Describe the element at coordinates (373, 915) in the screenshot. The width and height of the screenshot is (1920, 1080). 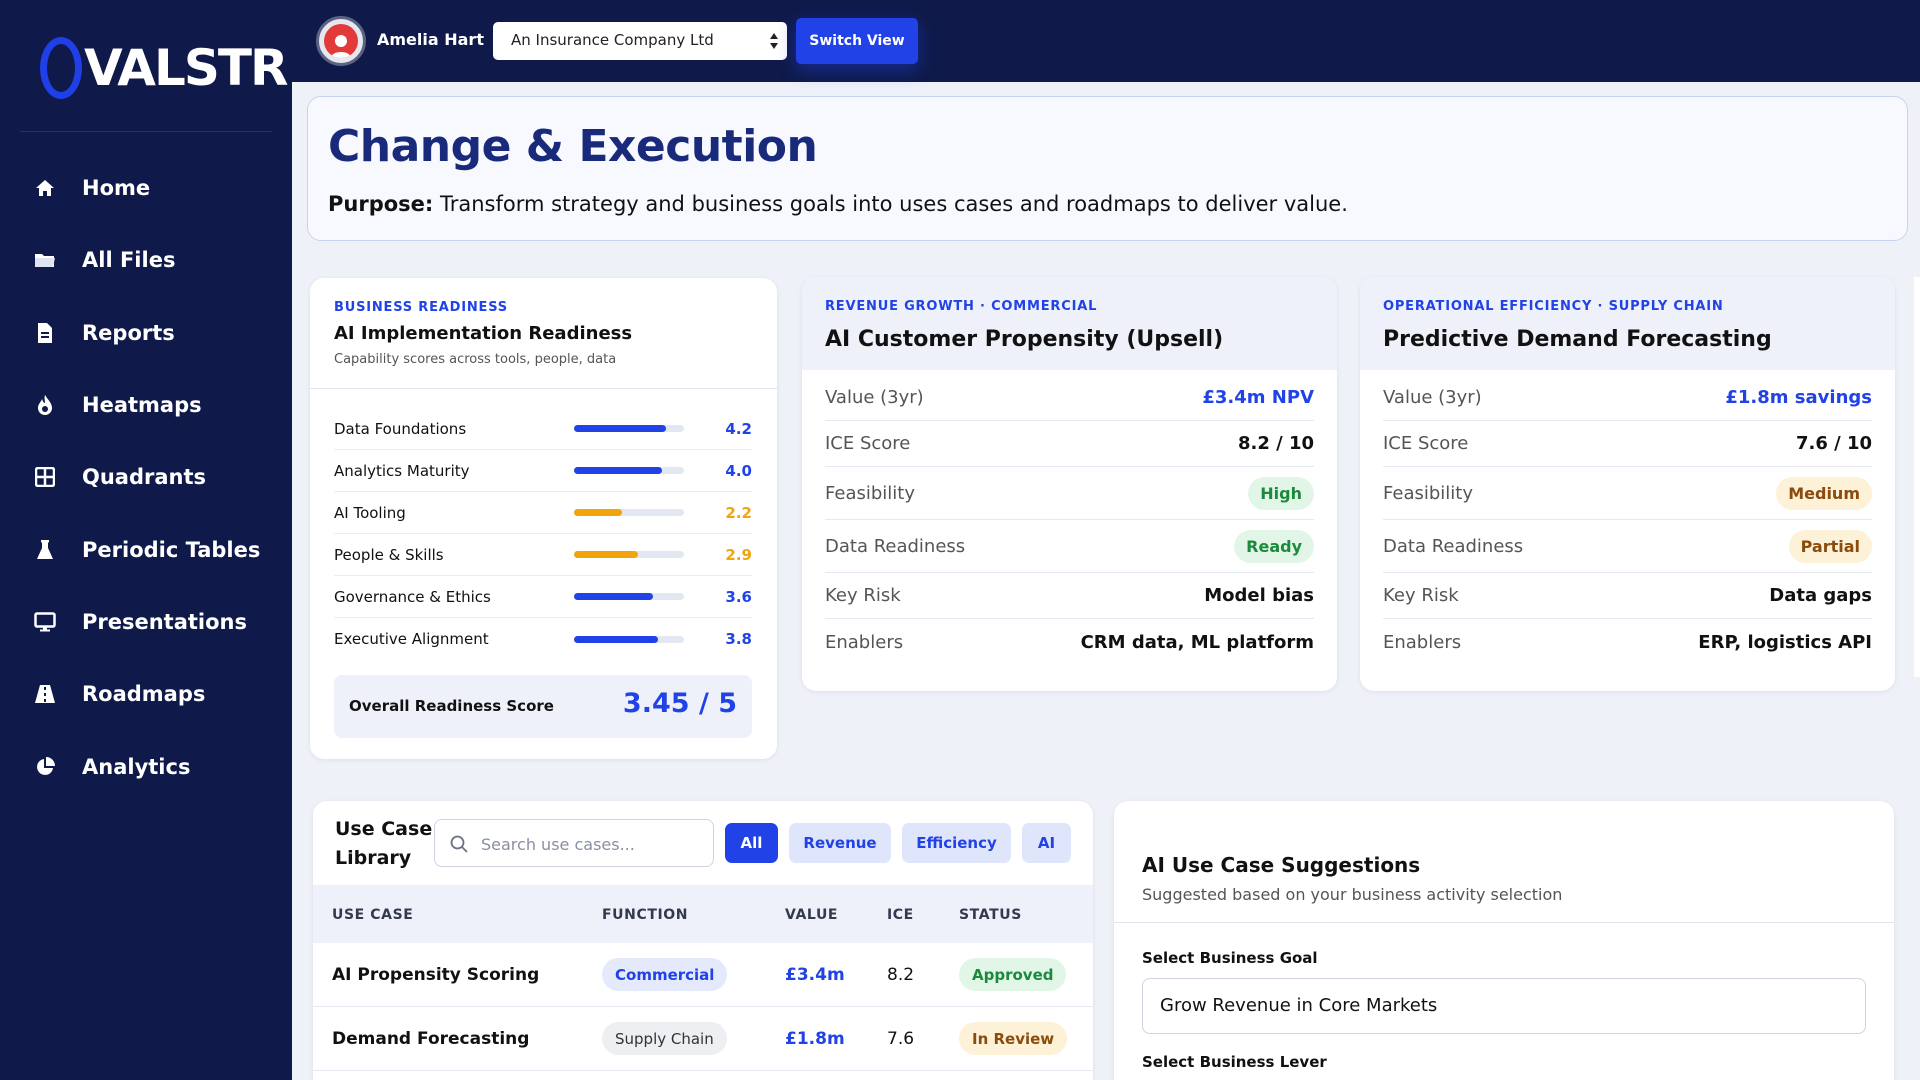
I see `column-header-use-case: USE CASE` at that location.